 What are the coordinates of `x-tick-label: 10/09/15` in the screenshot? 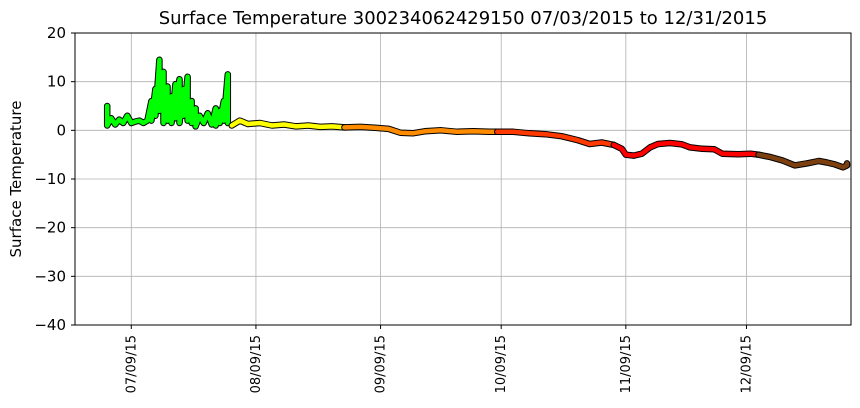 It's located at (501, 364).